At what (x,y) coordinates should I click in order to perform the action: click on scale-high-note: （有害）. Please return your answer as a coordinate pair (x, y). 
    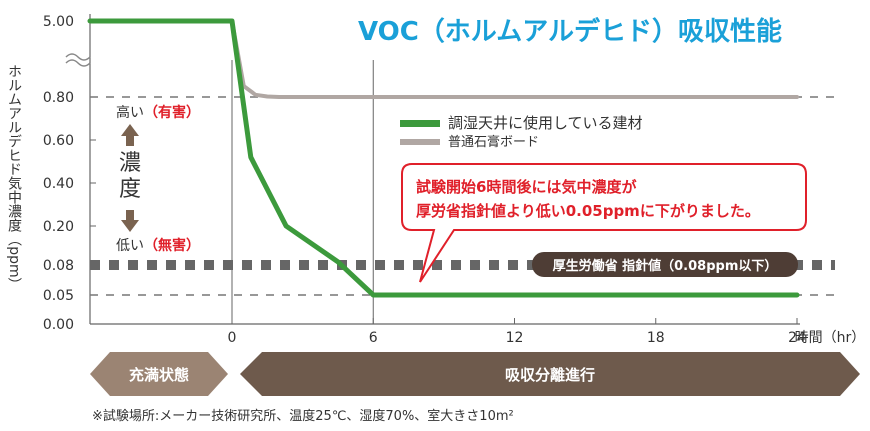
    Looking at the image, I should click on (172, 112).